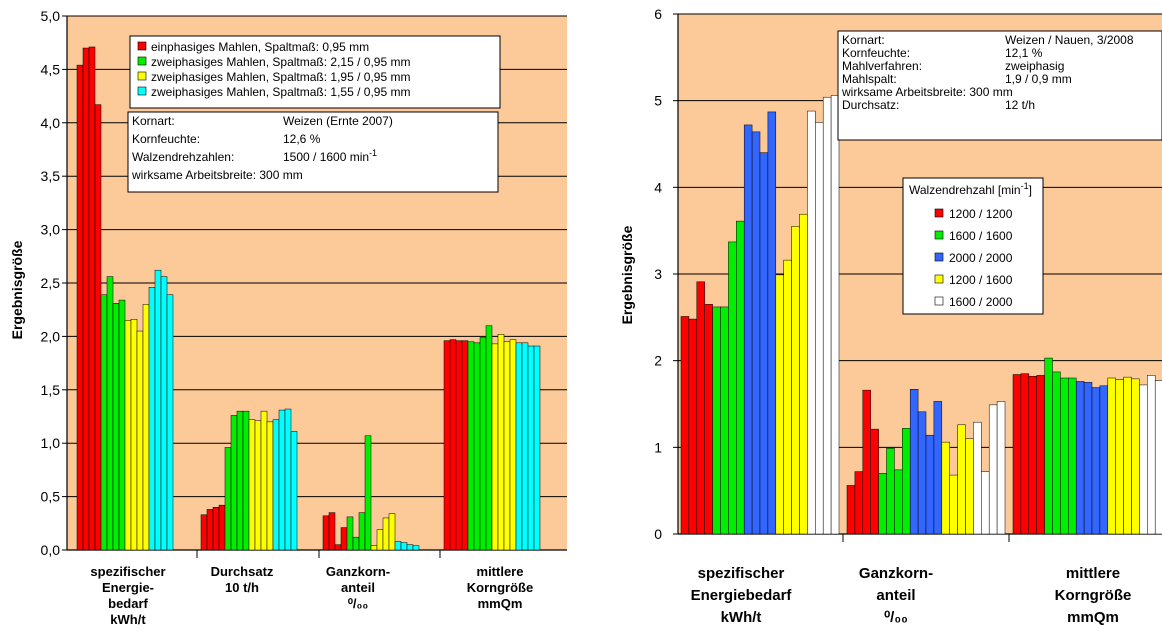 Image resolution: width=1162 pixels, height=635 pixels. I want to click on right-legend-label: 1600 / 2000, so click(981, 302).